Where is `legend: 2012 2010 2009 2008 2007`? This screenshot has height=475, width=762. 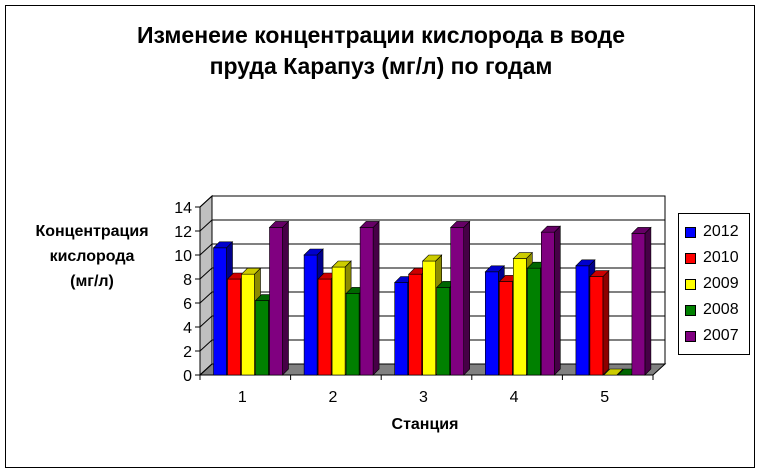 legend: 2012 2010 2009 2008 2007 is located at coordinates (714, 284).